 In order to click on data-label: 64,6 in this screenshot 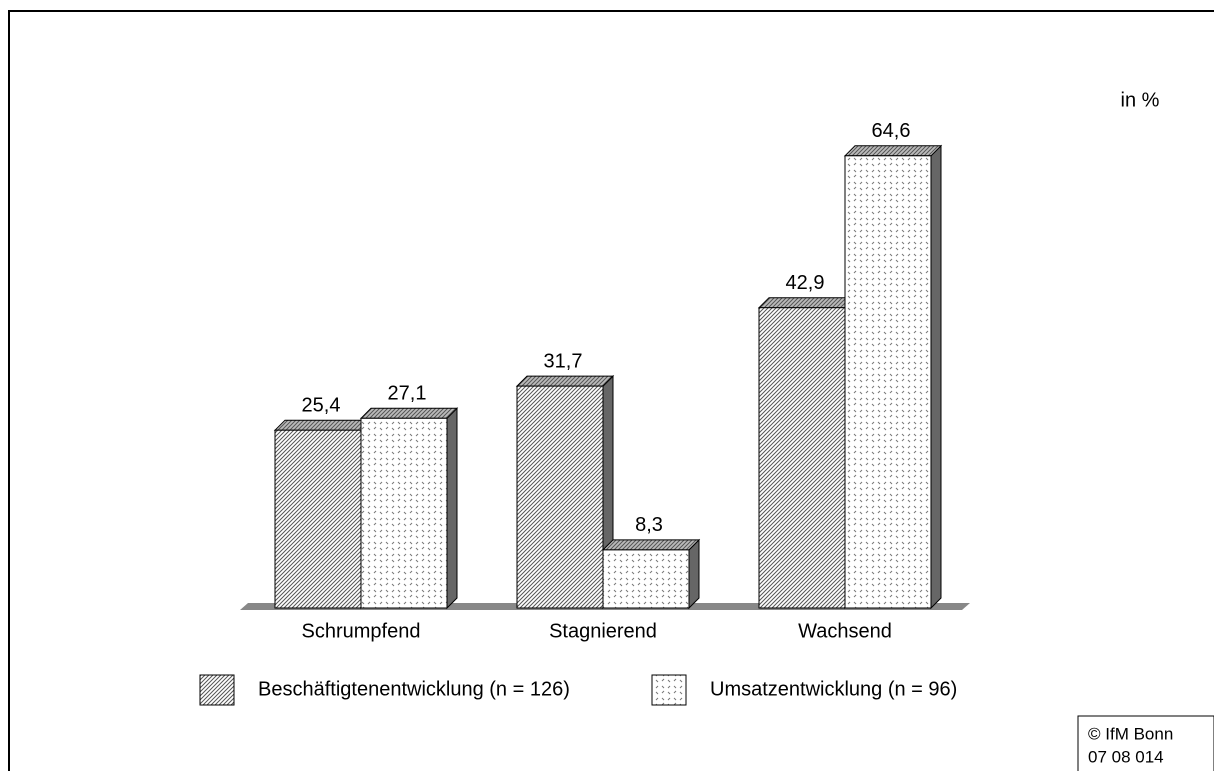, I will do `click(891, 131)`.